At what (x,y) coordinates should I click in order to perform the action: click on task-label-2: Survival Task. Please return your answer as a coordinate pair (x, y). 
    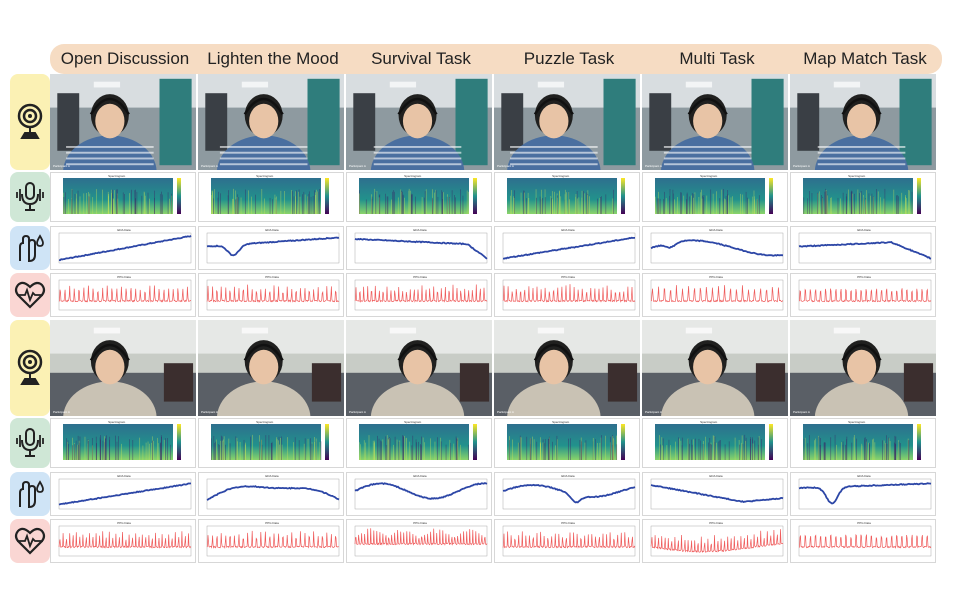
    Looking at the image, I should click on (421, 58).